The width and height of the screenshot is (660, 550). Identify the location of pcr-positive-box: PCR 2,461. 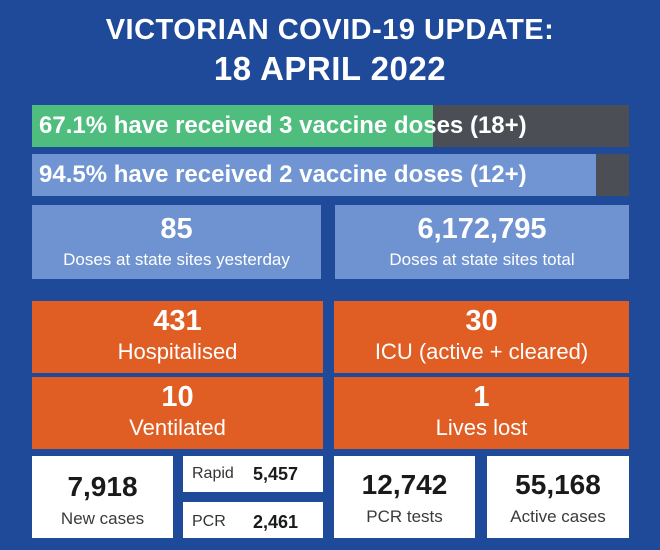
(253, 520).